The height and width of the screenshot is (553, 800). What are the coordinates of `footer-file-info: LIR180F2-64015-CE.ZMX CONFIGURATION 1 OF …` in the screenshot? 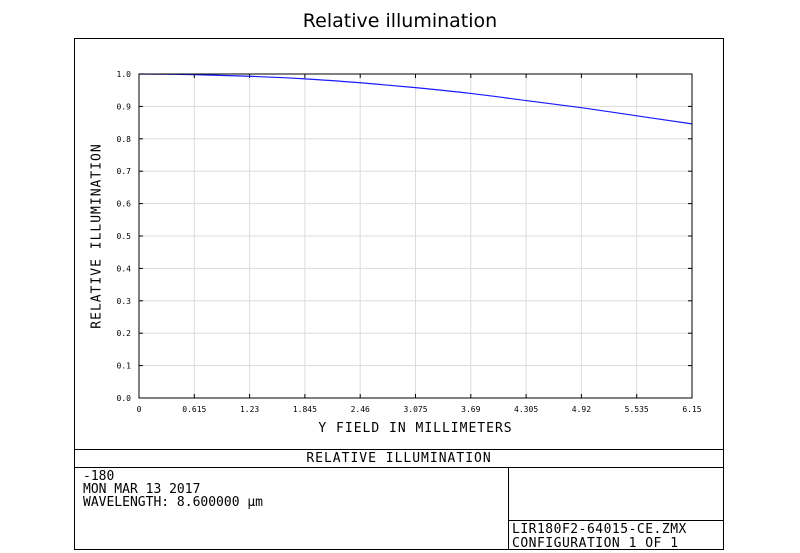 It's located at (599, 537).